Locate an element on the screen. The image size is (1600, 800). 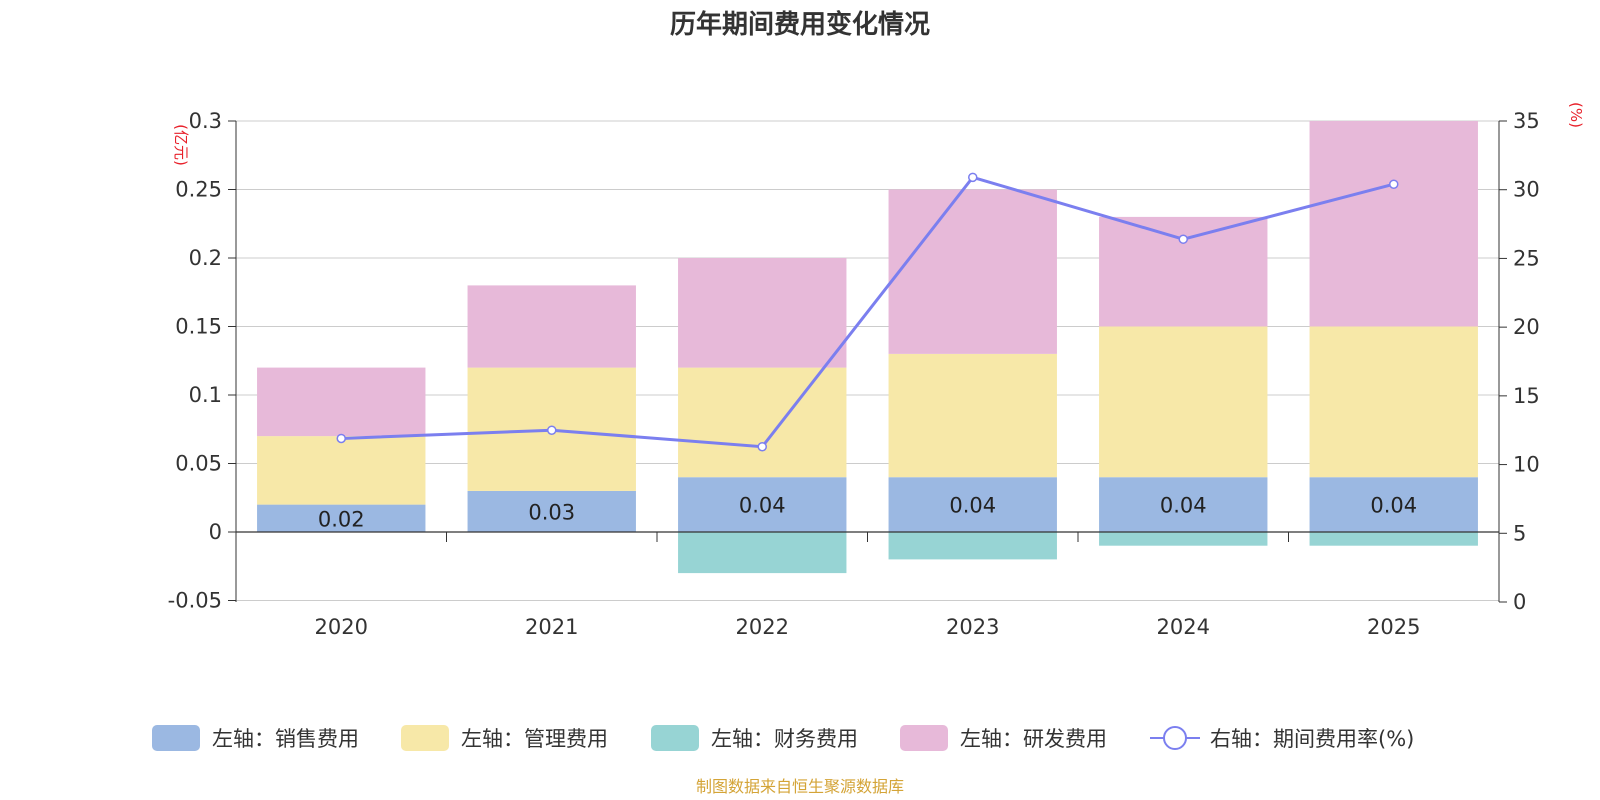
left-tick-label: 0.15 is located at coordinates (198, 327).